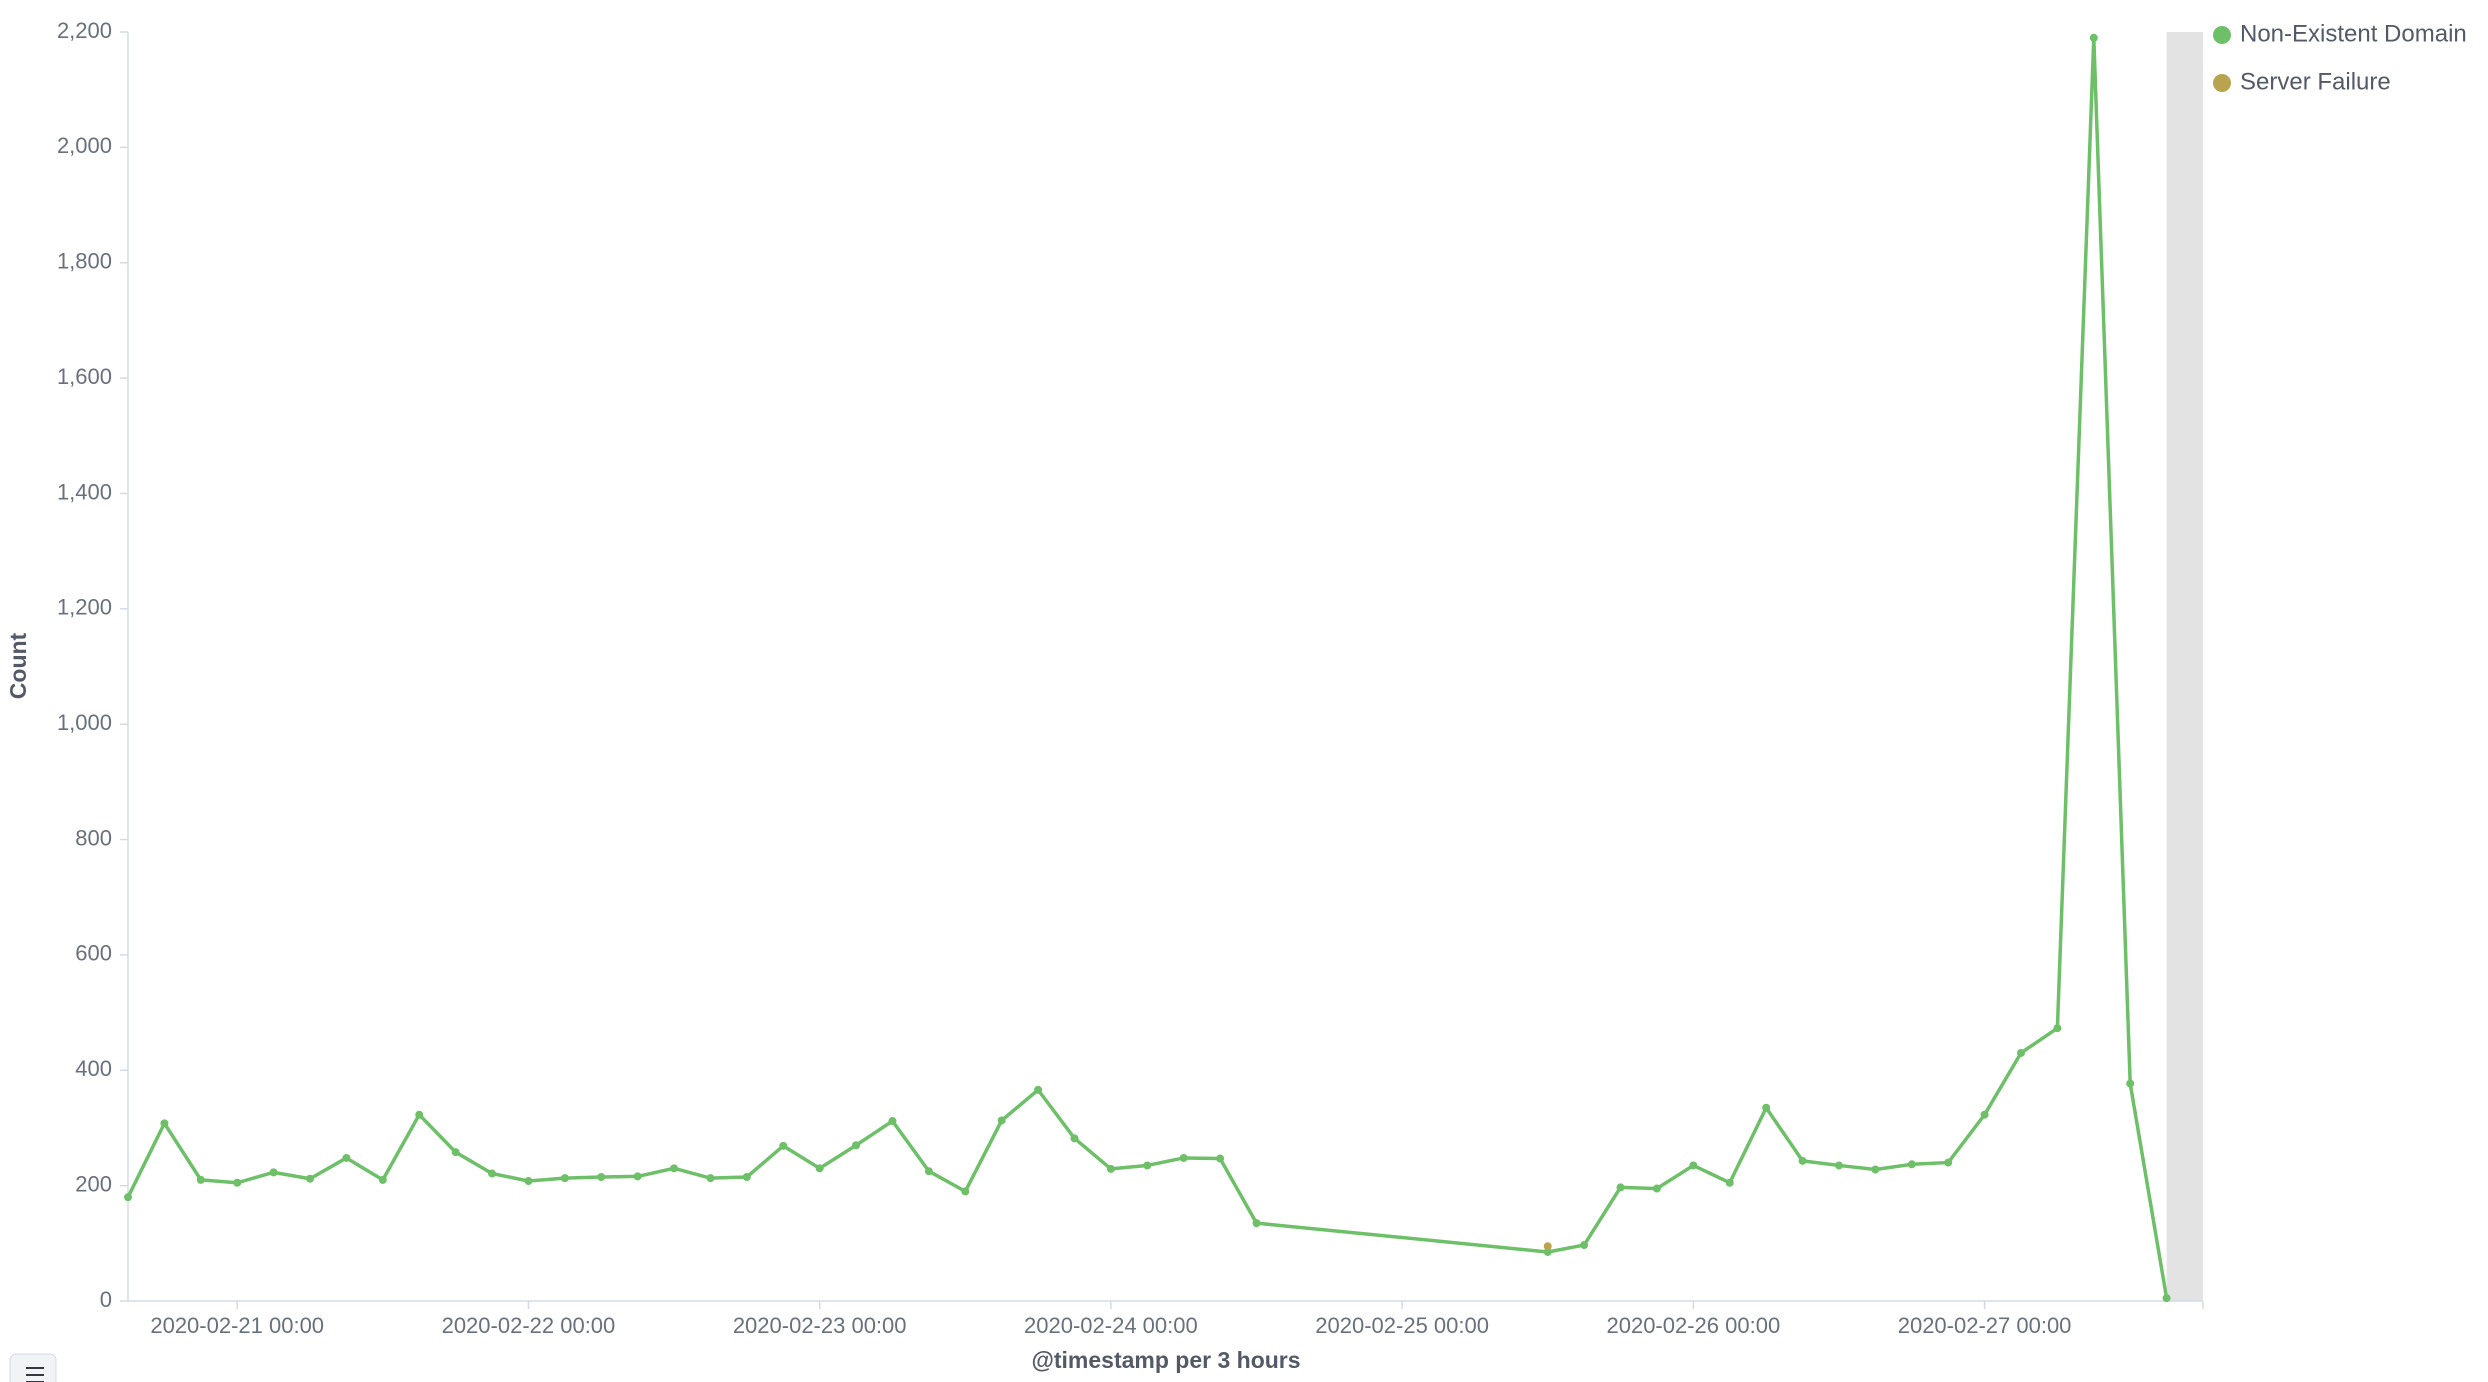 Image resolution: width=2488 pixels, height=1382 pixels. I want to click on legend-label: Server Failure, so click(2315, 81).